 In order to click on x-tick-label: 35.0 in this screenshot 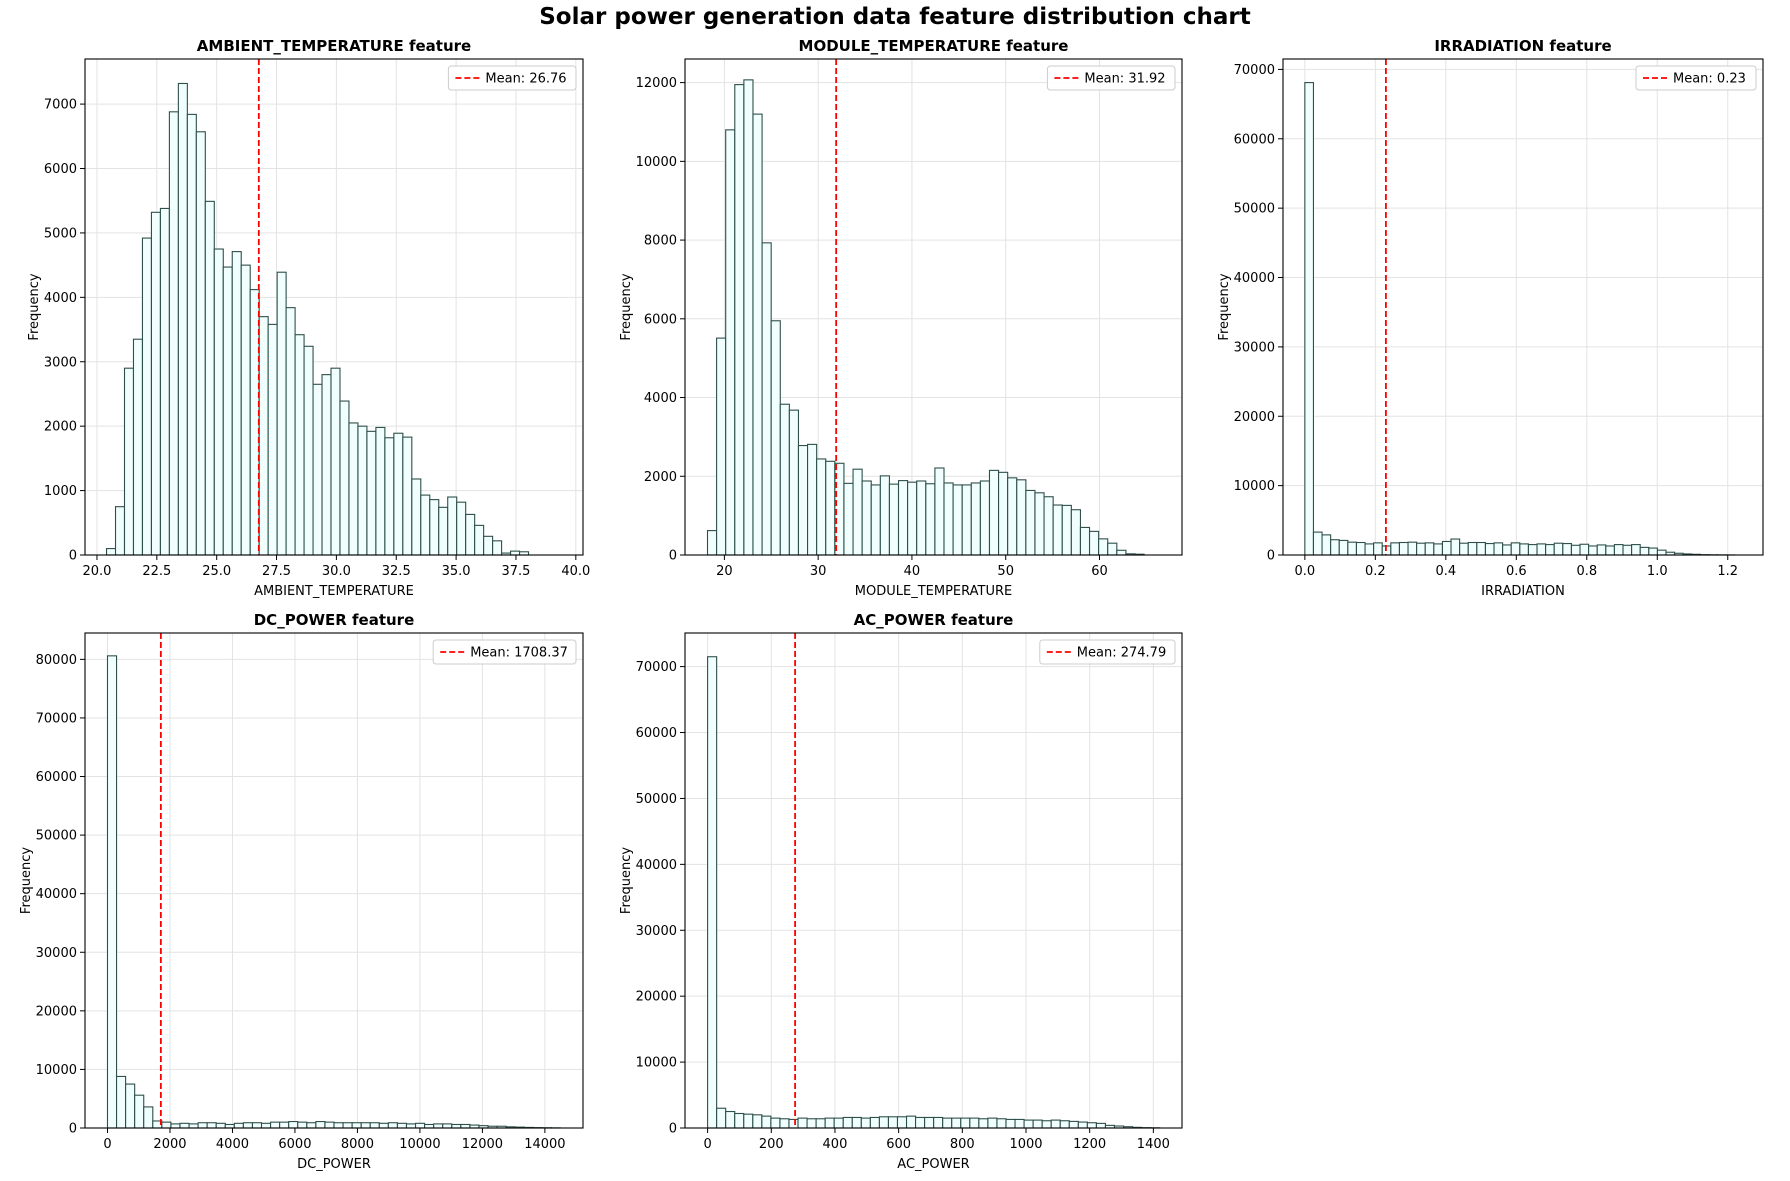, I will do `click(456, 571)`.